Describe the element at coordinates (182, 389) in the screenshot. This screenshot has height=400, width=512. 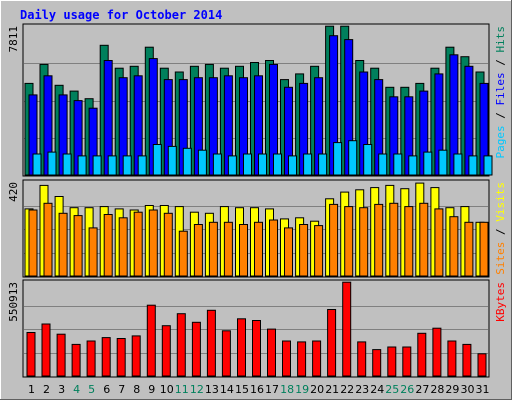
I see `day-label-11: 11` at that location.